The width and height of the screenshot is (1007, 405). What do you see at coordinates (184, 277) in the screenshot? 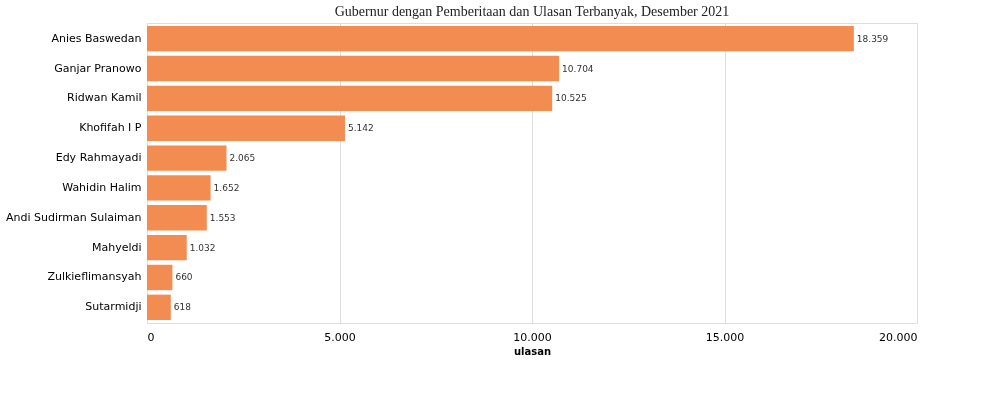
I see `data-label: 660` at bounding box center [184, 277].